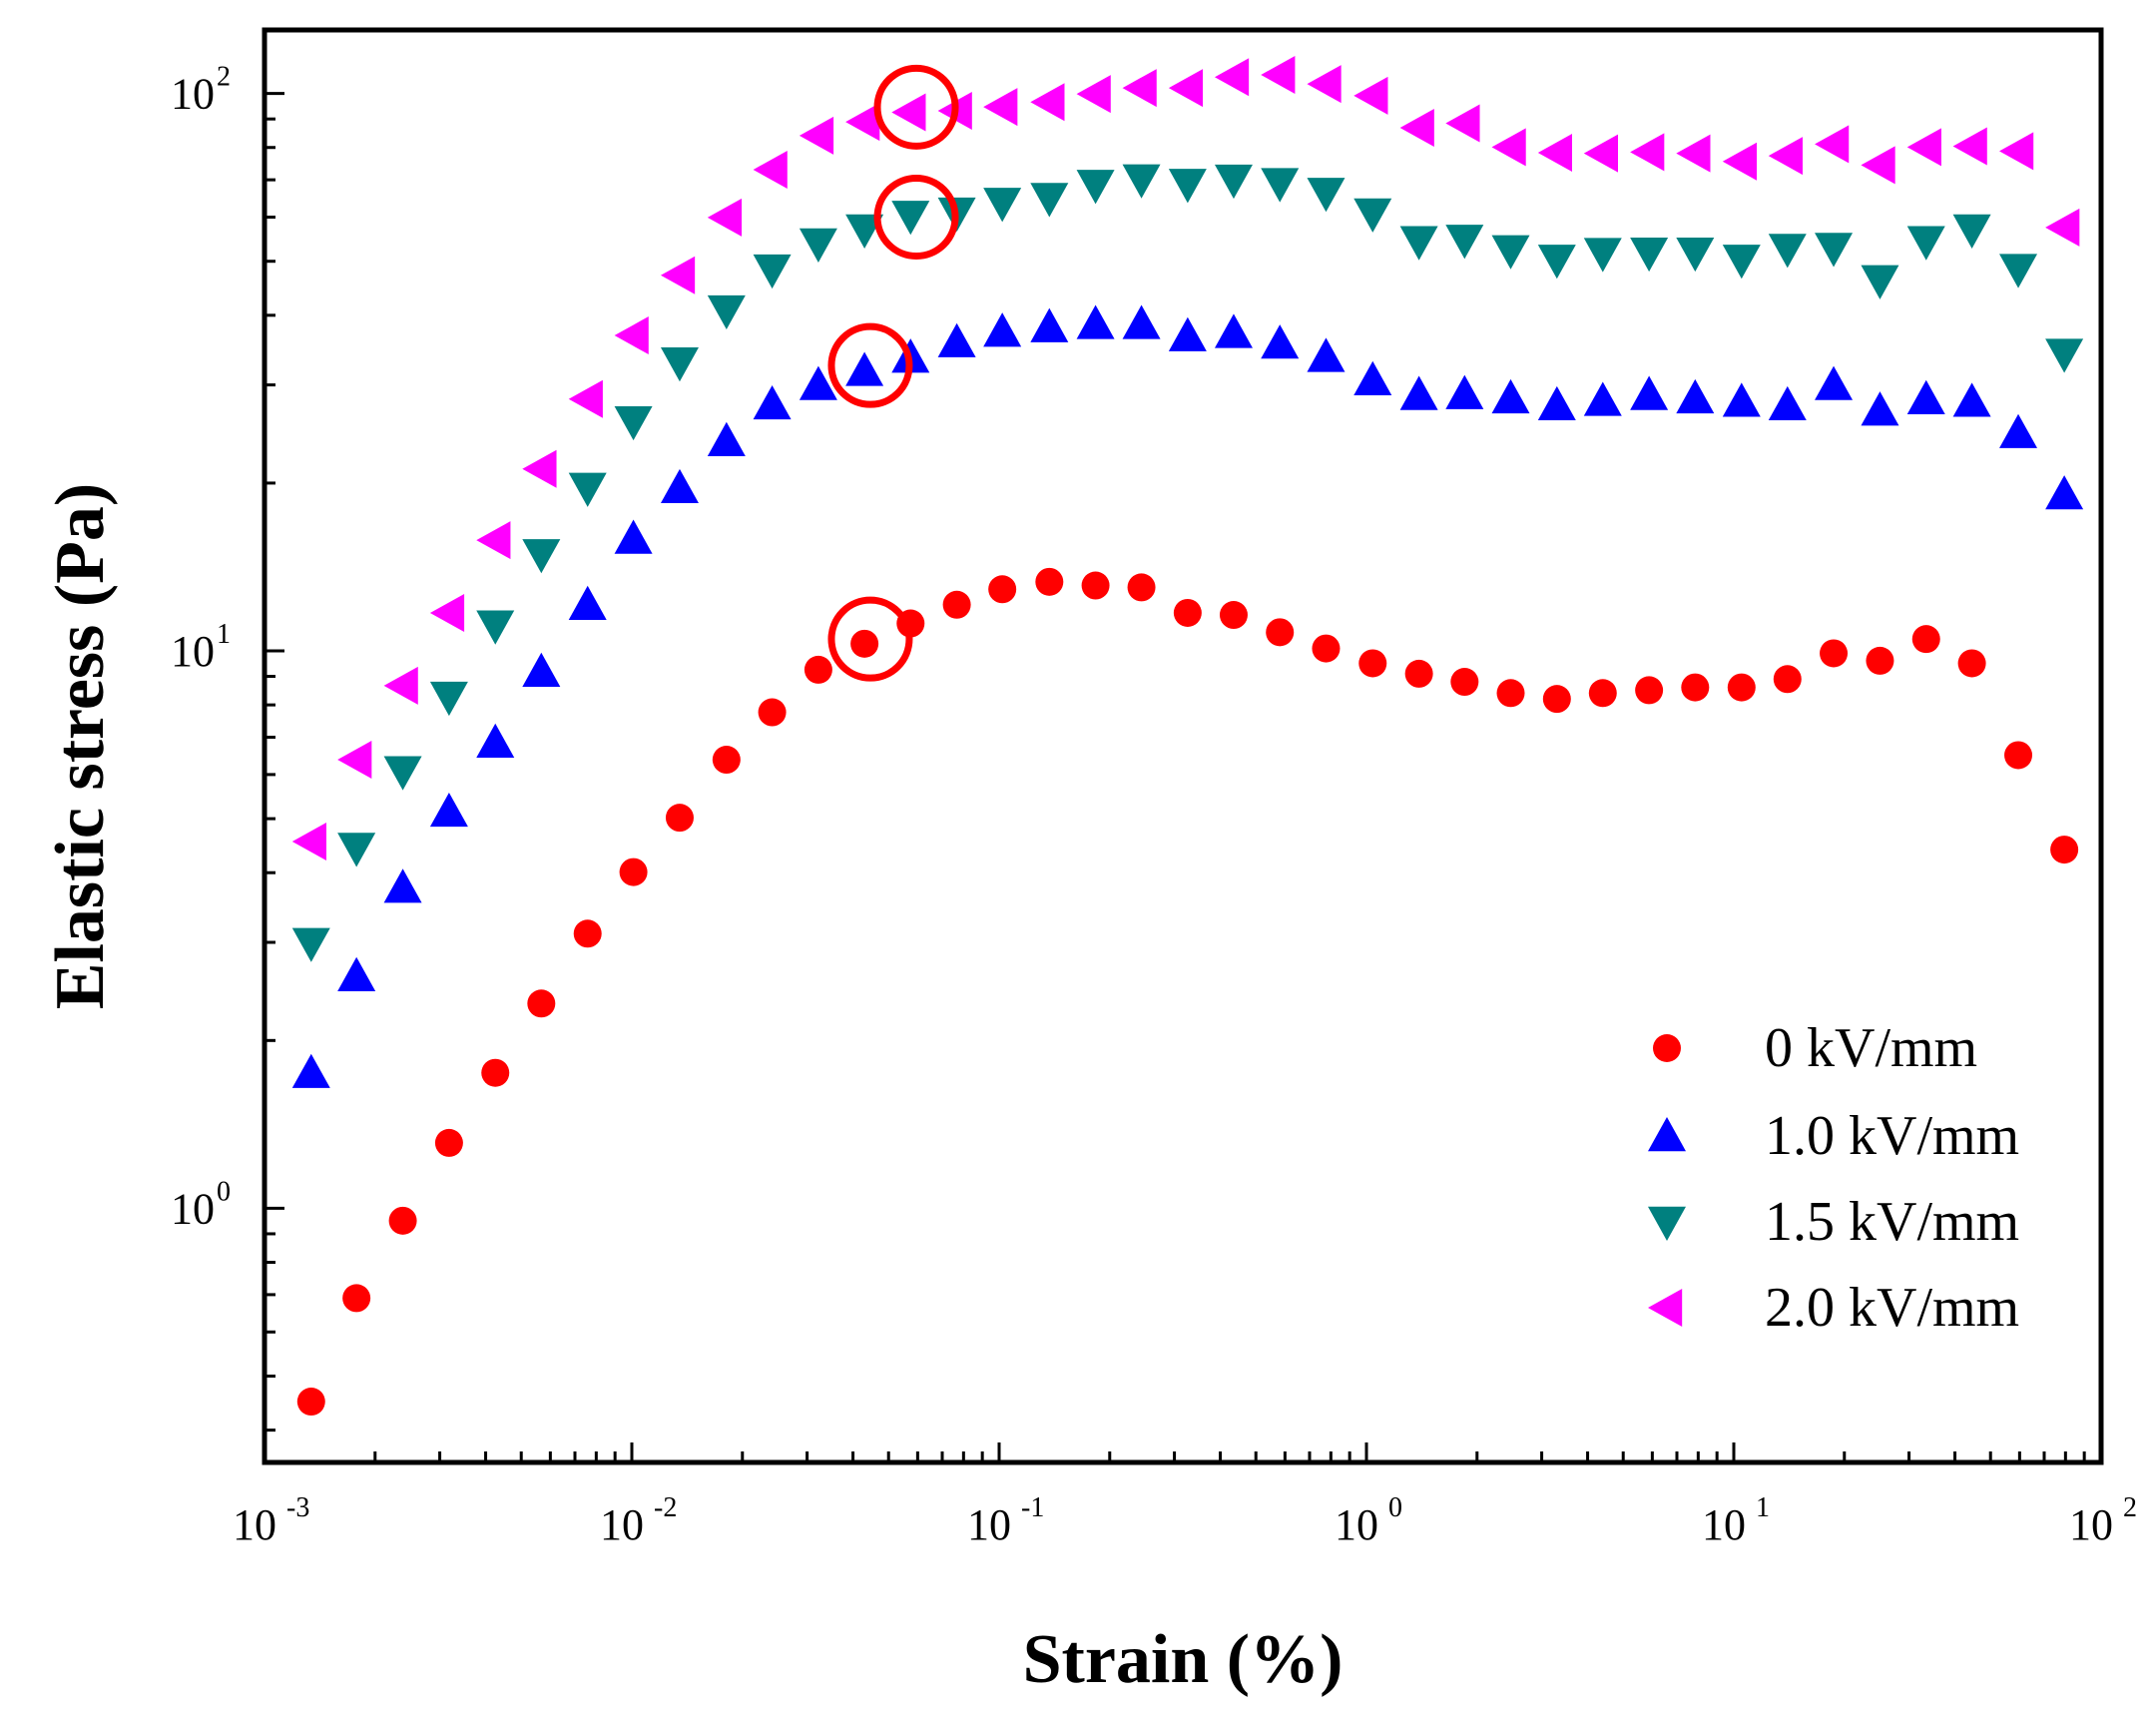  What do you see at coordinates (1763, 1507) in the screenshot?
I see `x-tick-exponent: 1` at bounding box center [1763, 1507].